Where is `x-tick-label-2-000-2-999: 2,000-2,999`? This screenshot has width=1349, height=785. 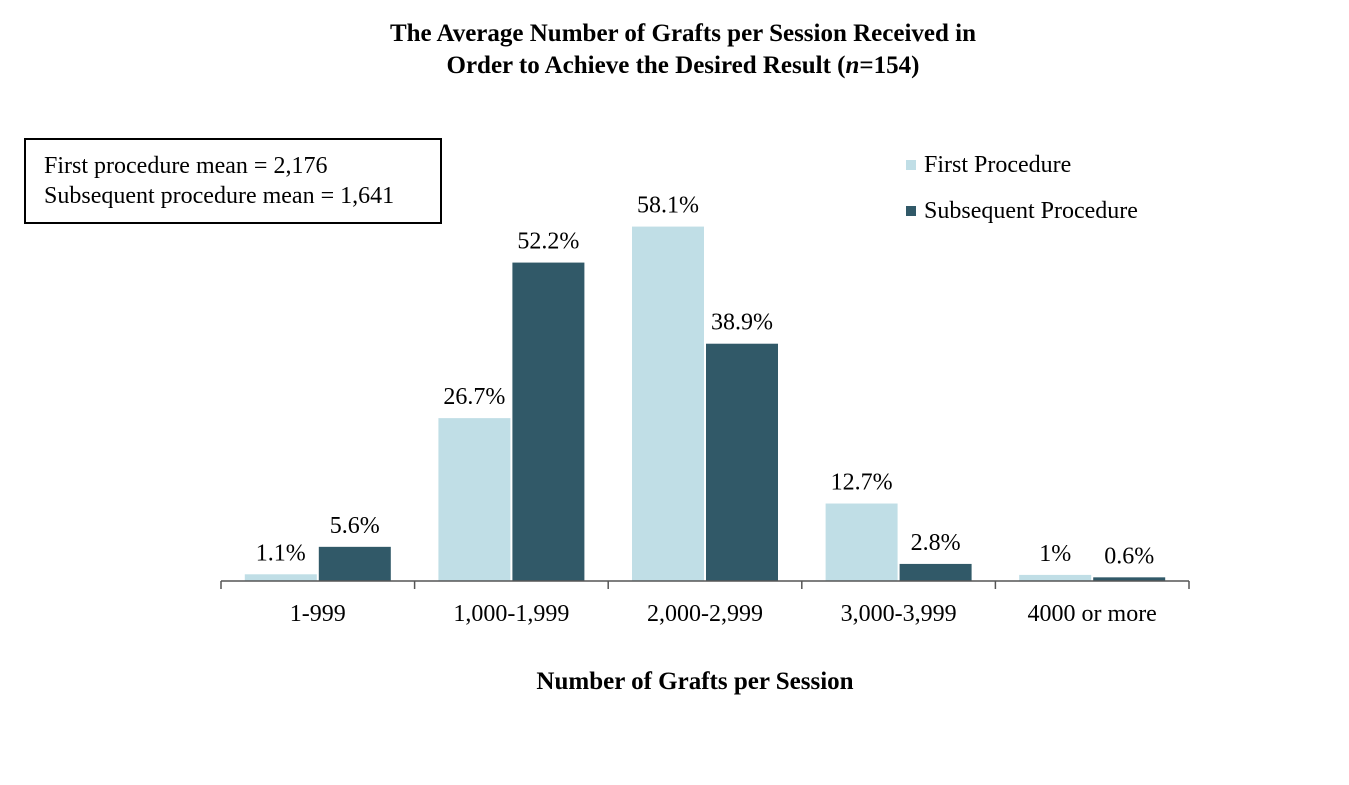
x-tick-label-2-000-2-999: 2,000-2,999 is located at coordinates (705, 614).